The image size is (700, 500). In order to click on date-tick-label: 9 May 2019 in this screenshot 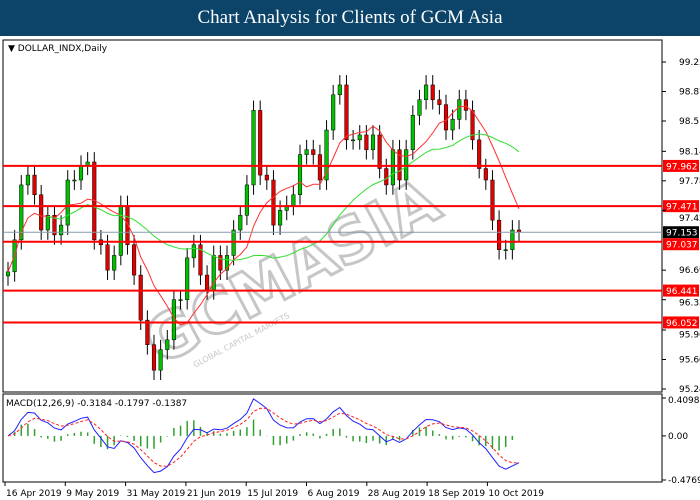, I will do `click(92, 494)`.